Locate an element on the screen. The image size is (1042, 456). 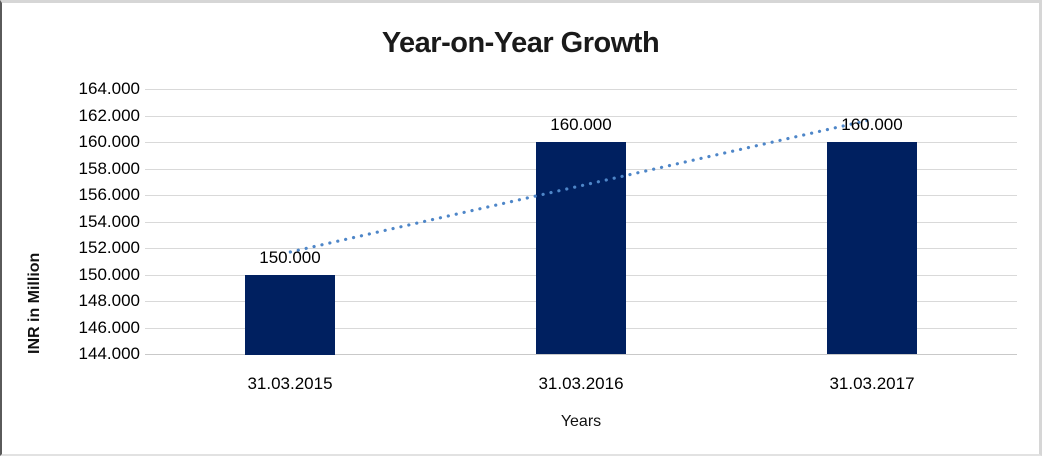
y-tick-label: 162.000 is located at coordinates (109, 115).